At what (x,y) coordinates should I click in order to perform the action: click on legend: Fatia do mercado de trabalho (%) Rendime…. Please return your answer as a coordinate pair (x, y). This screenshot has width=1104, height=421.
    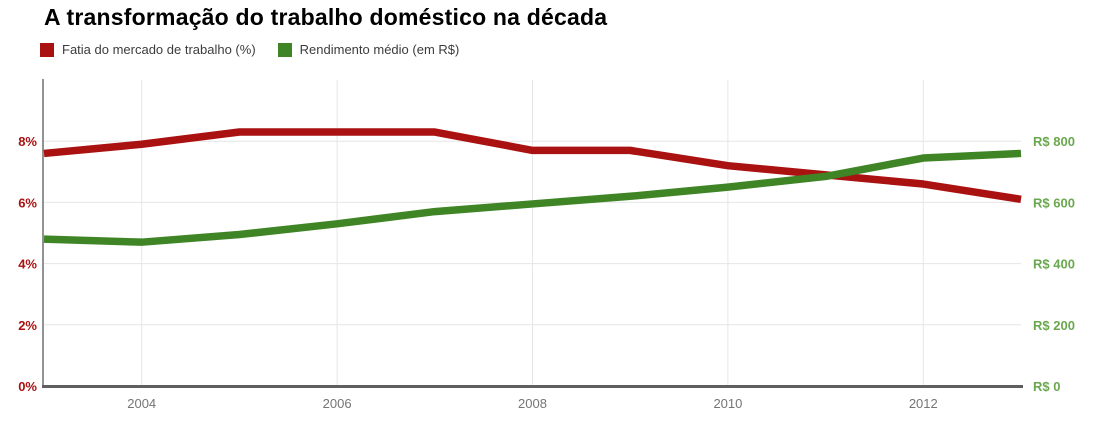
    Looking at the image, I should click on (249, 49).